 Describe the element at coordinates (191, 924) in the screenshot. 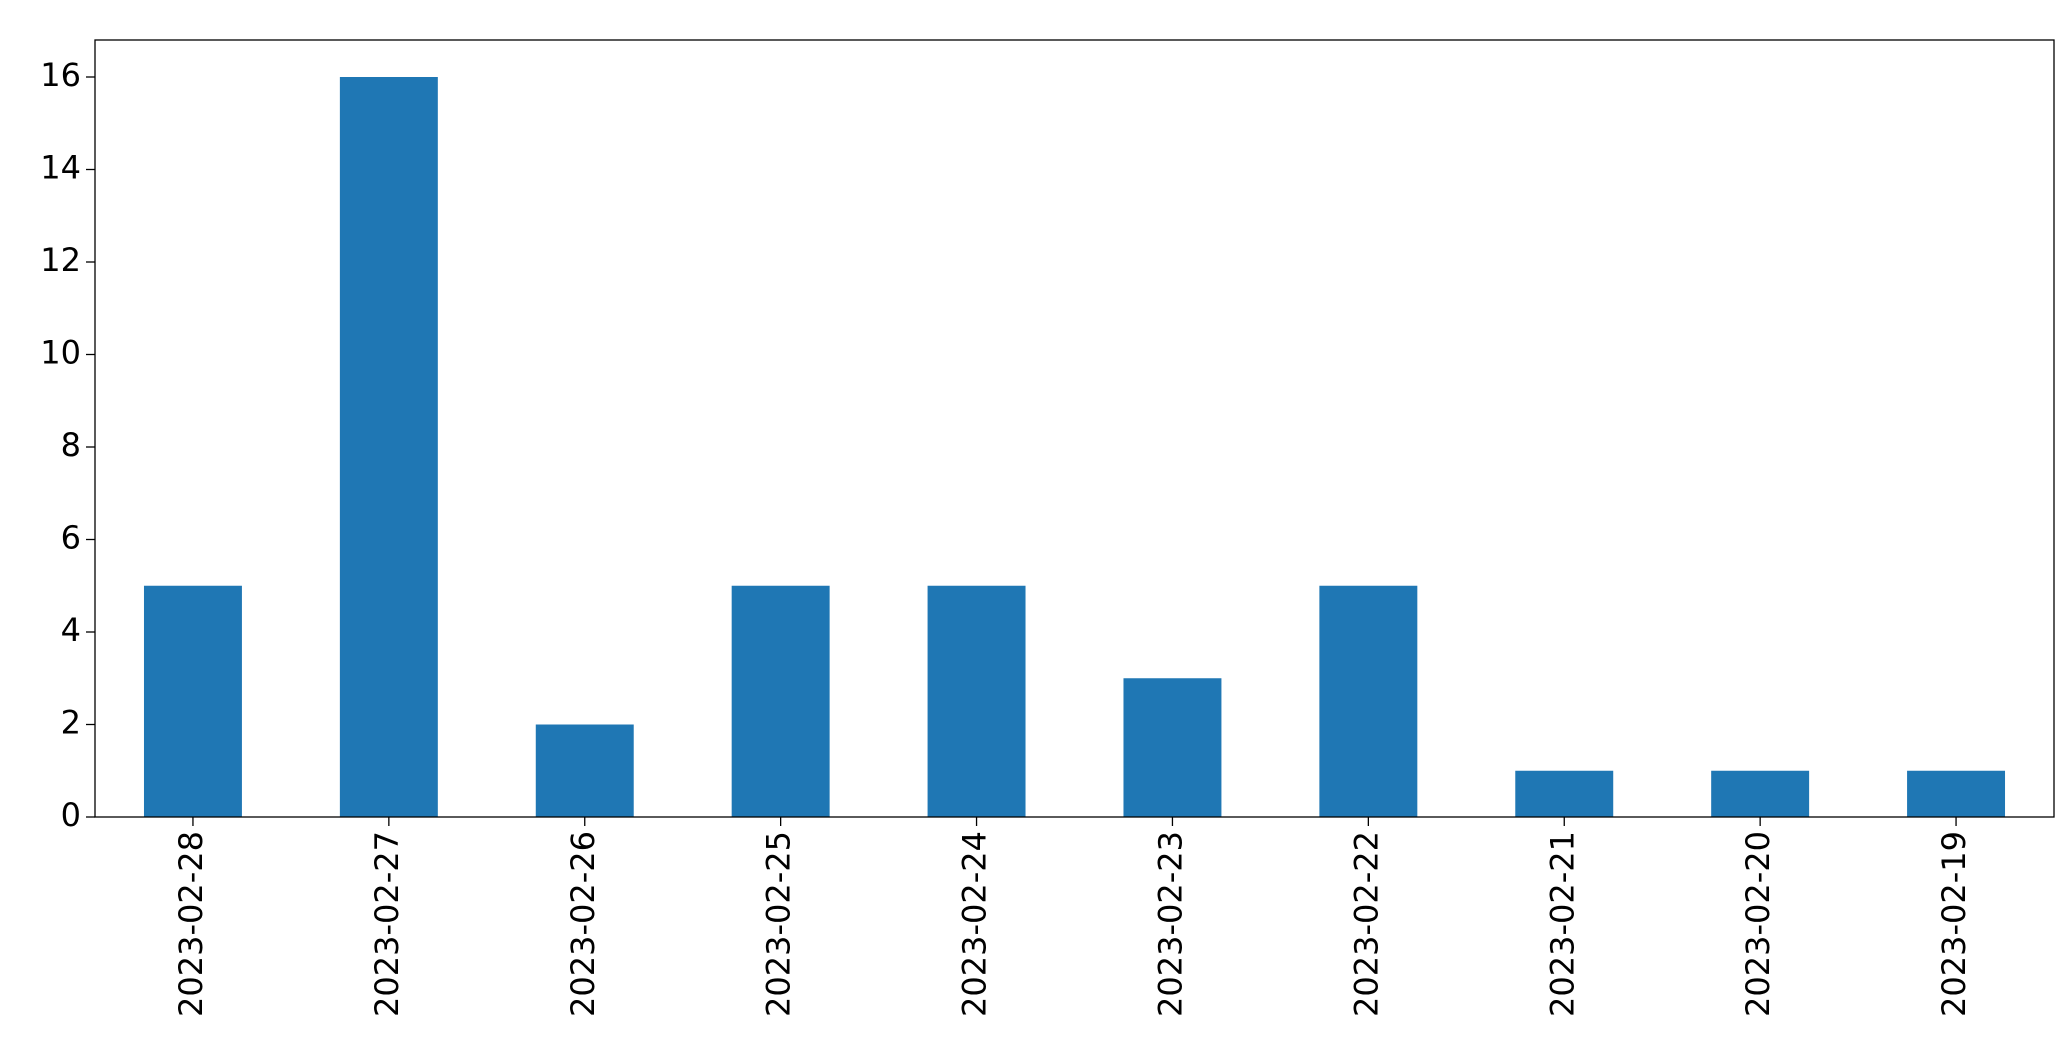

I see `x-tick-label: 2023-02-28` at that location.